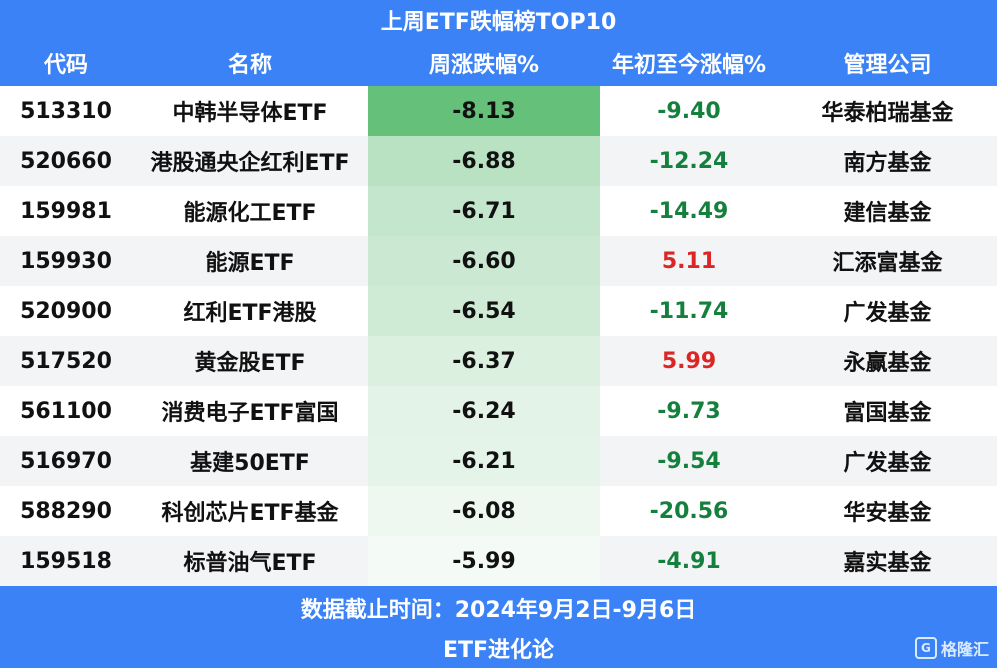 The width and height of the screenshot is (997, 668). Describe the element at coordinates (887, 411) in the screenshot. I see `cell-manager: 富国基金` at that location.